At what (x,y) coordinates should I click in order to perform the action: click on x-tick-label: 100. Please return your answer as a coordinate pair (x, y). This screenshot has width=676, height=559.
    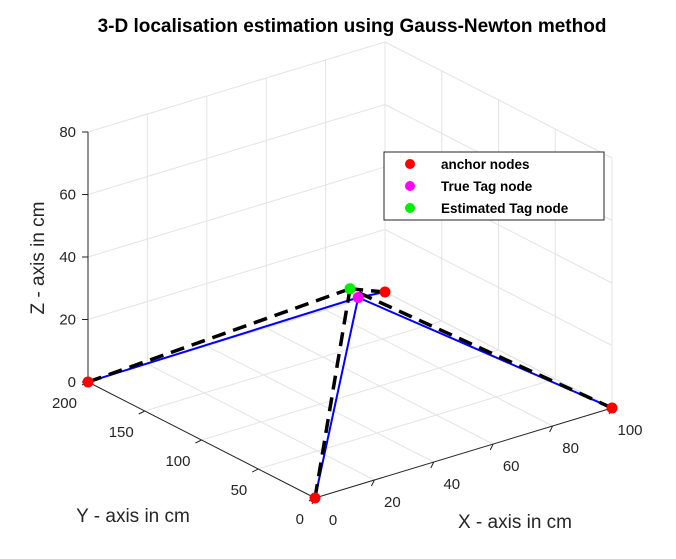
    Looking at the image, I should click on (629, 430).